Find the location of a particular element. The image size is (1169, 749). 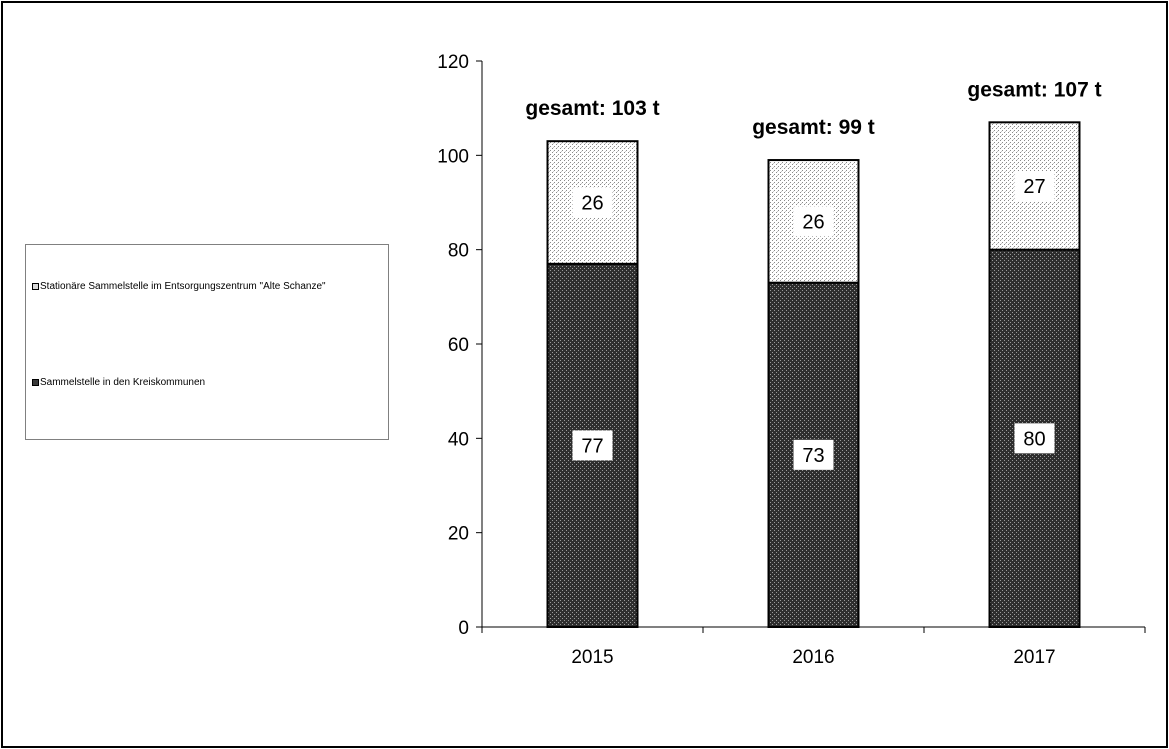

y-tick-label-80: 80 is located at coordinates (458, 251).